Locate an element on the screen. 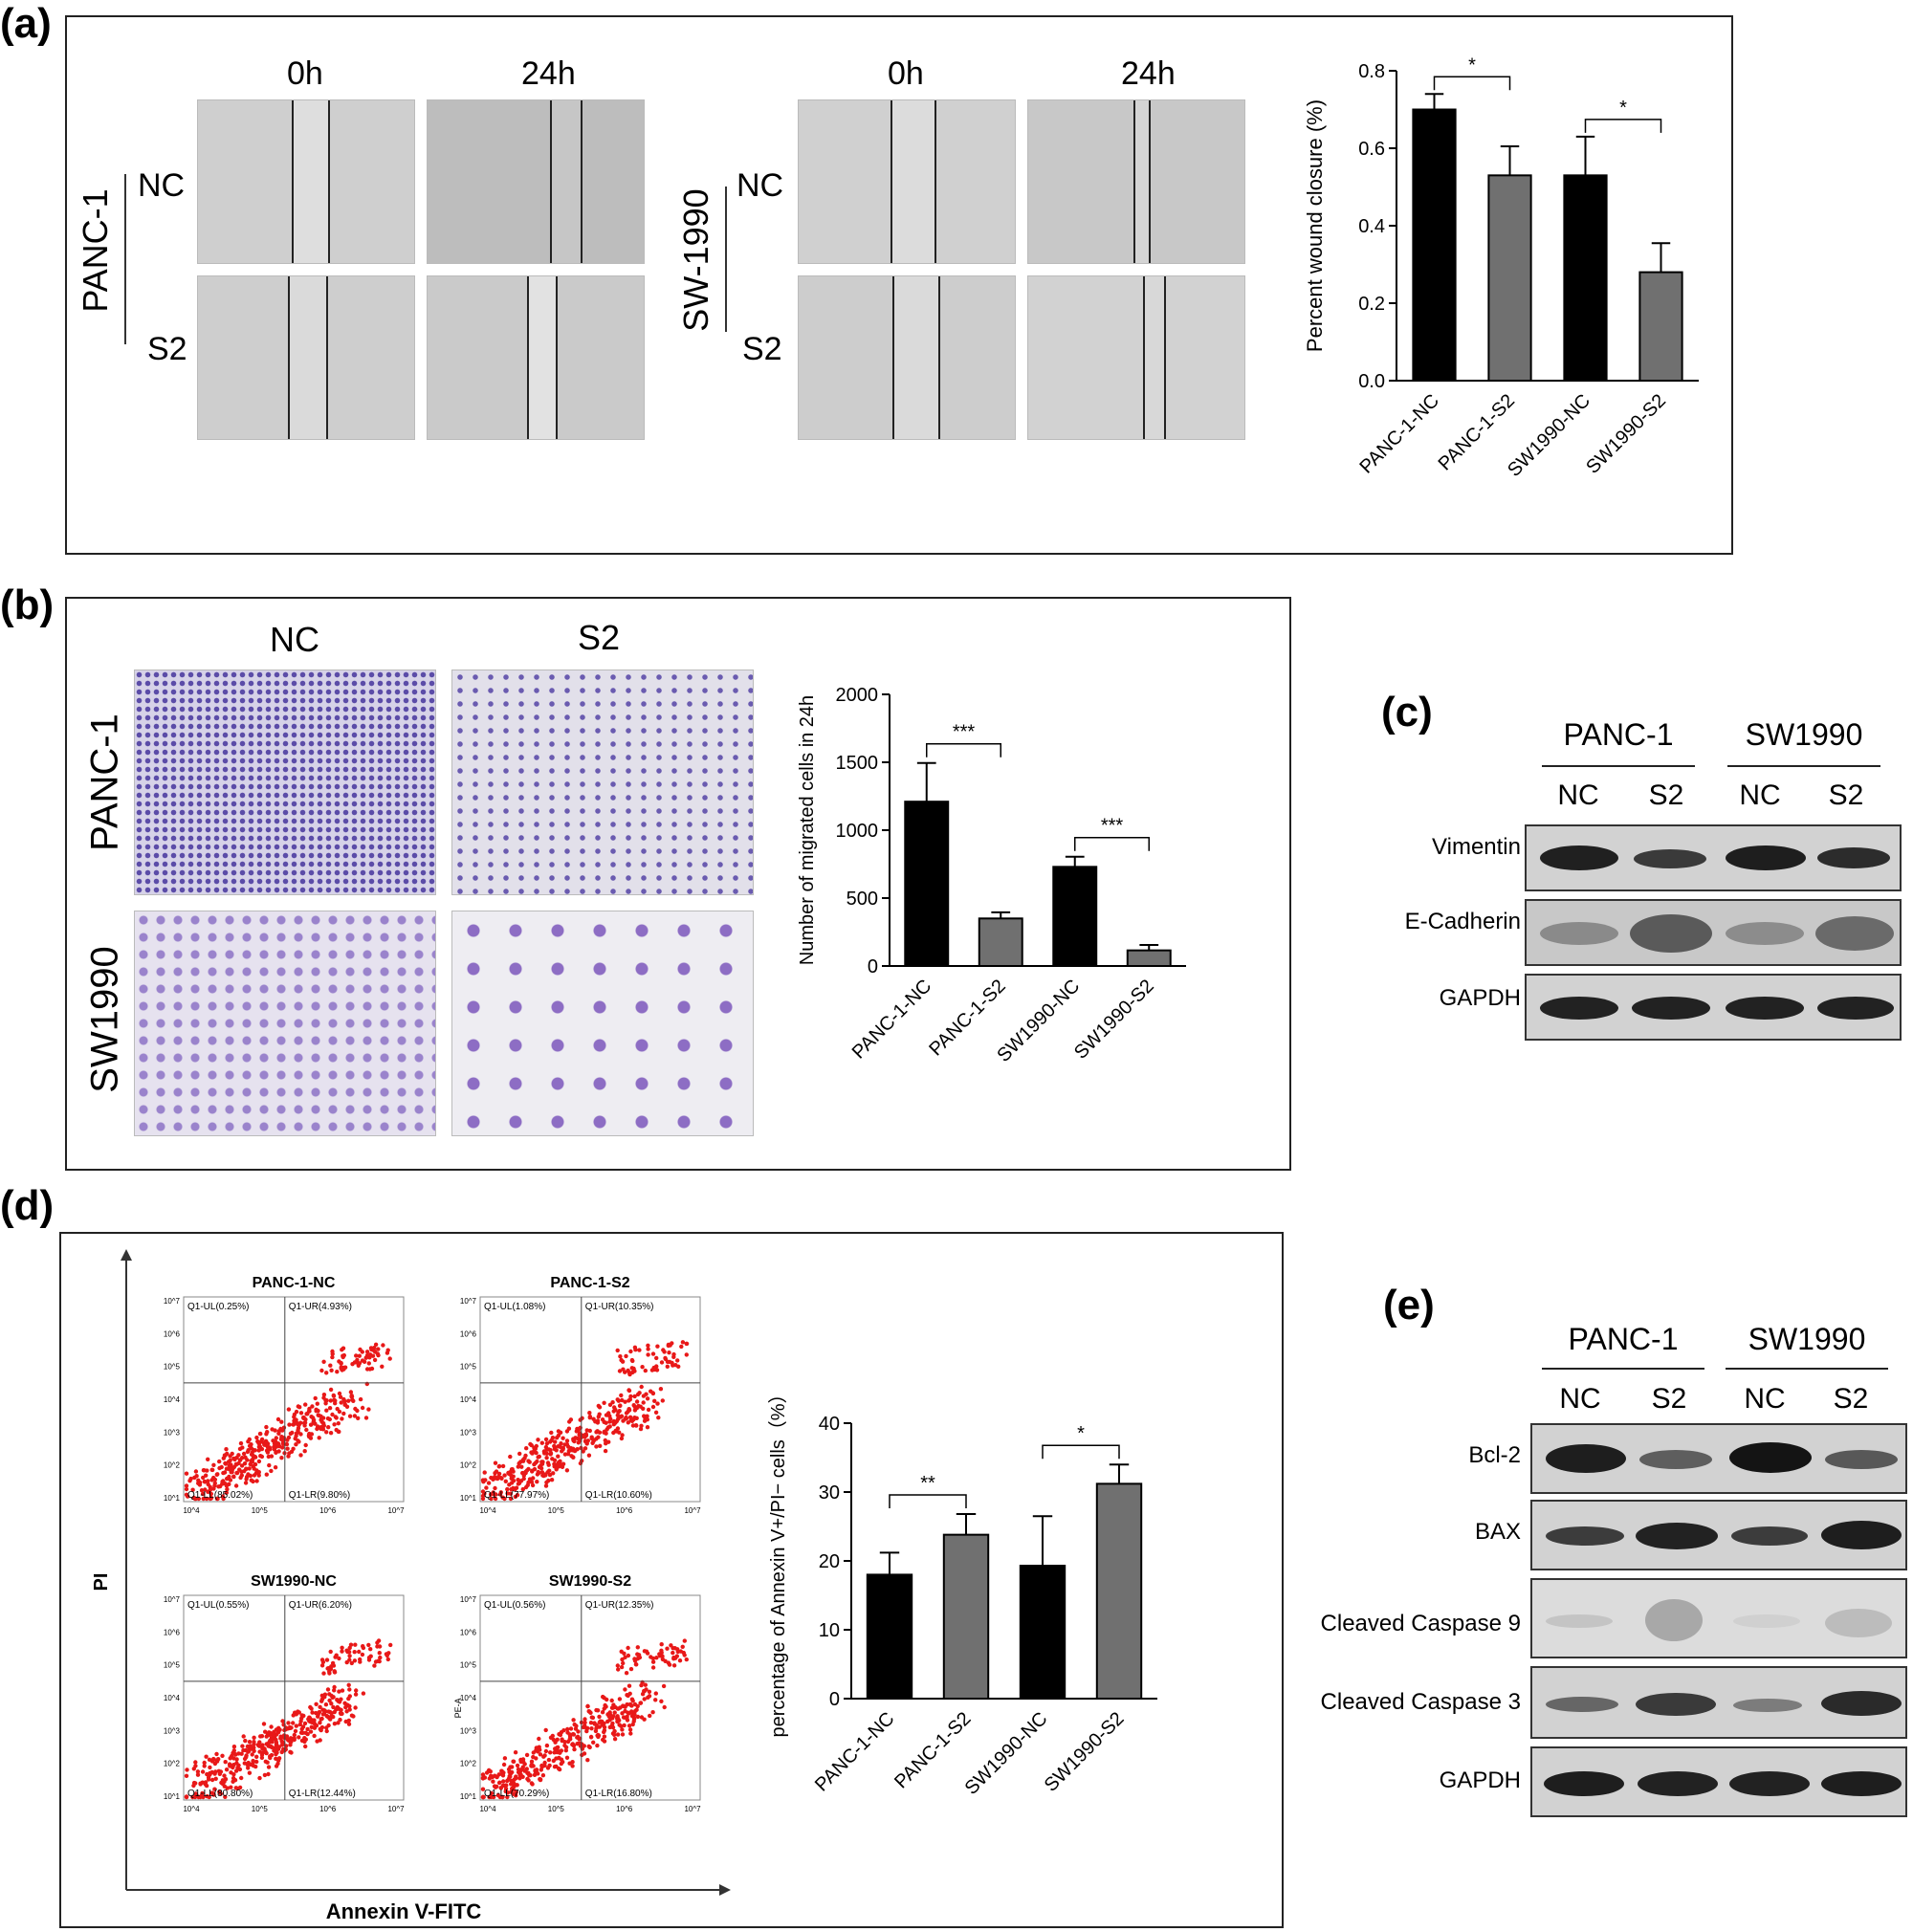  e-group-sw1990: SW1990 is located at coordinates (1807, 1339).